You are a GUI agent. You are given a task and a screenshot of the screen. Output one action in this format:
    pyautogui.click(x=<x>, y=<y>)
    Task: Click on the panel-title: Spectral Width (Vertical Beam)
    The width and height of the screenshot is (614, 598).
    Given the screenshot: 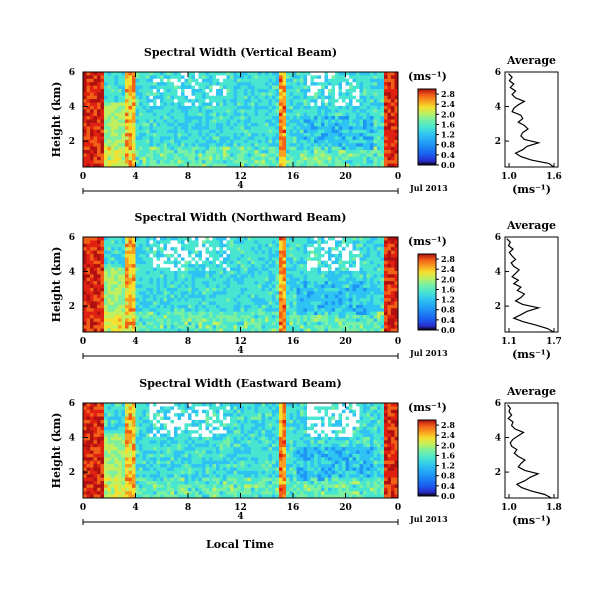 What is the action you would take?
    pyautogui.click(x=240, y=52)
    